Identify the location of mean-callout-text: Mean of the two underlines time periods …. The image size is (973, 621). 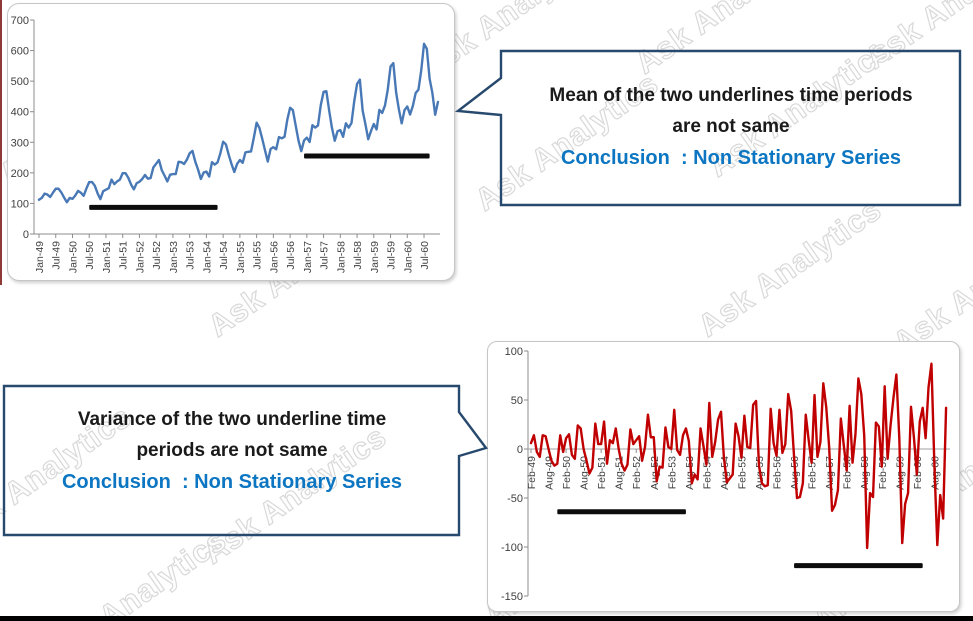
(731, 127).